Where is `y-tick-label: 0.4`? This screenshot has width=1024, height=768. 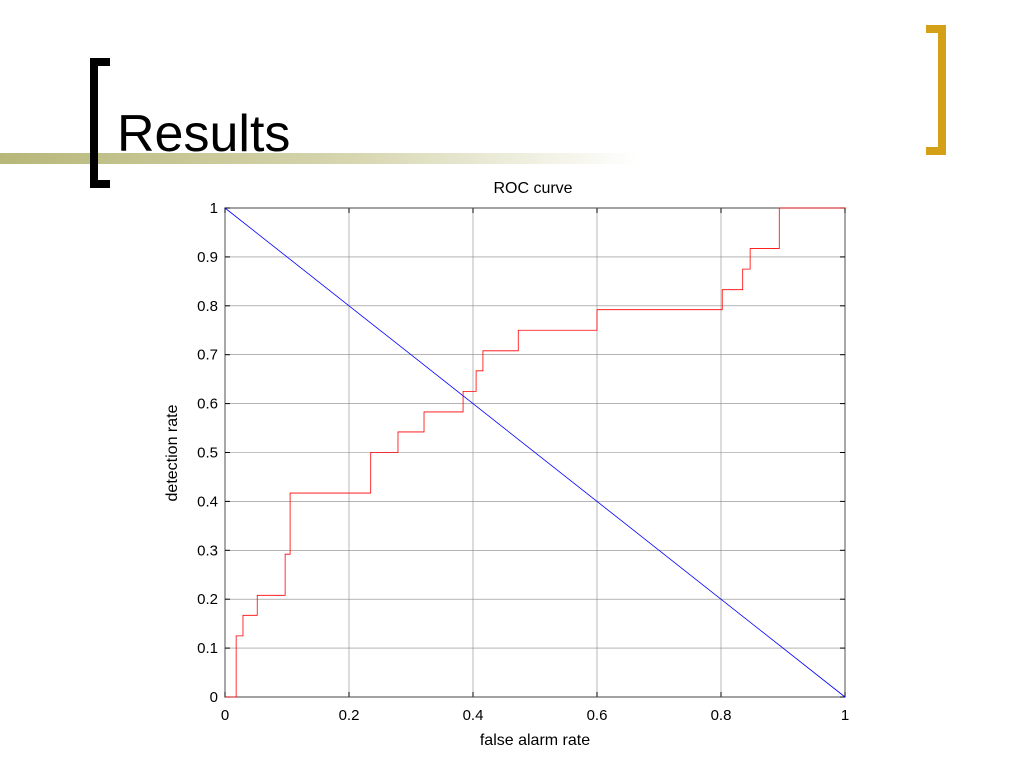
y-tick-label: 0.4 is located at coordinates (207, 501).